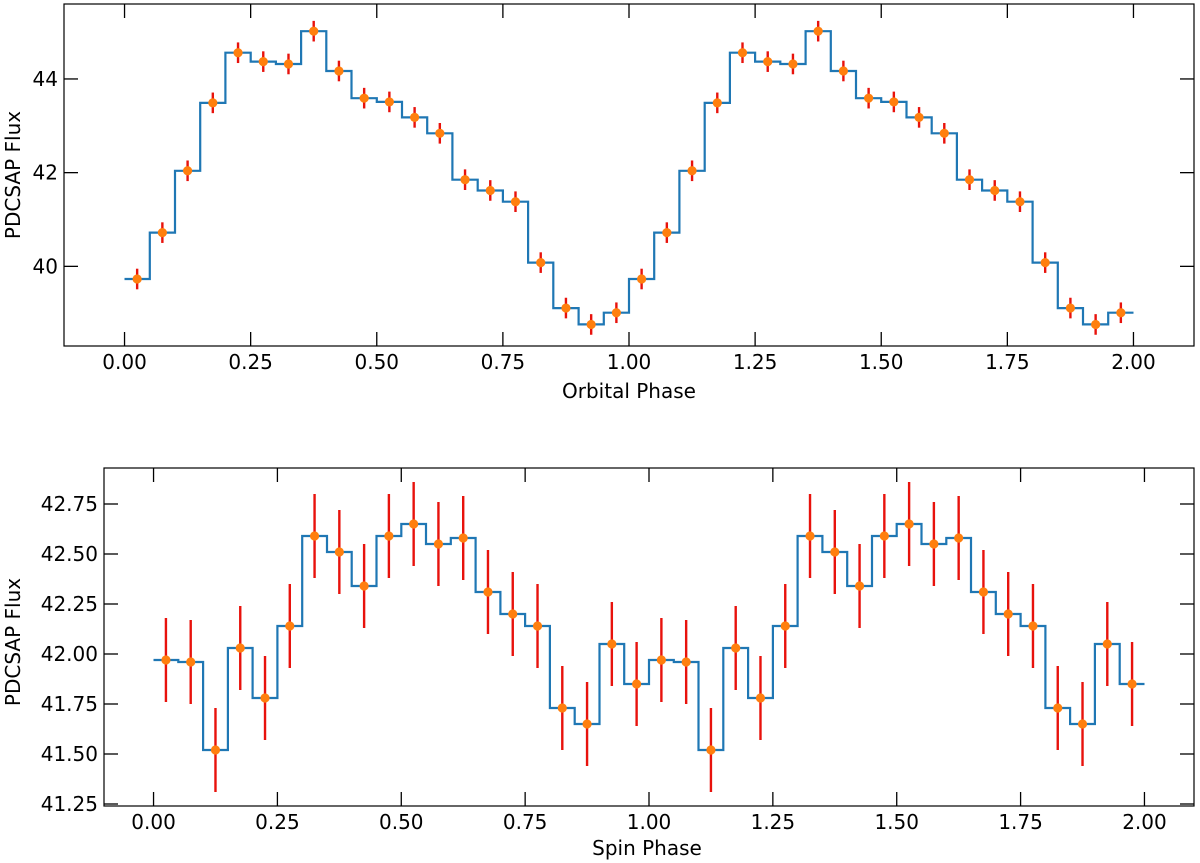 This screenshot has width=1200, height=863. Describe the element at coordinates (647, 848) in the screenshot. I see `spin-x-axis-label: Spin Phase` at that location.